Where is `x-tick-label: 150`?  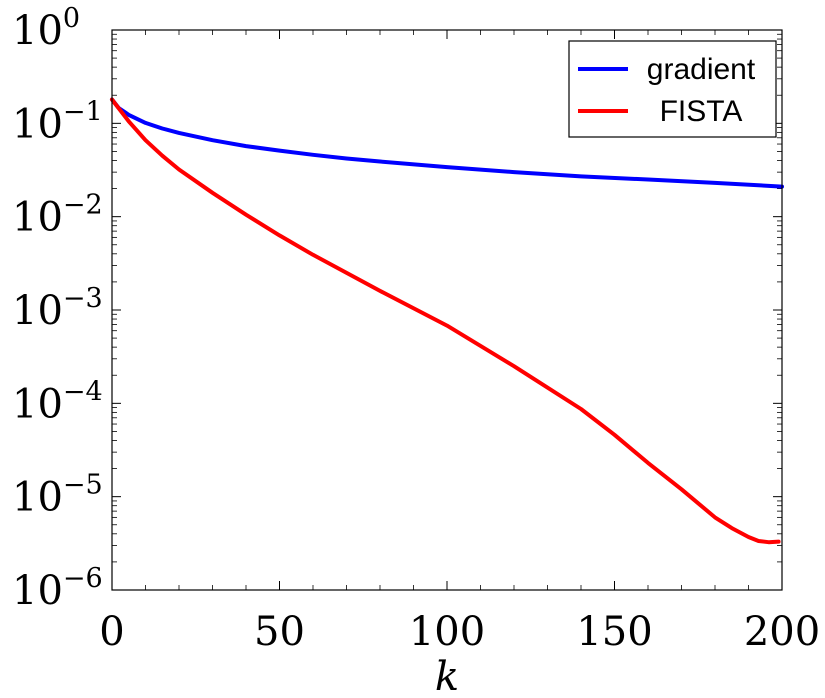
x-tick-label: 150 is located at coordinates (614, 632).